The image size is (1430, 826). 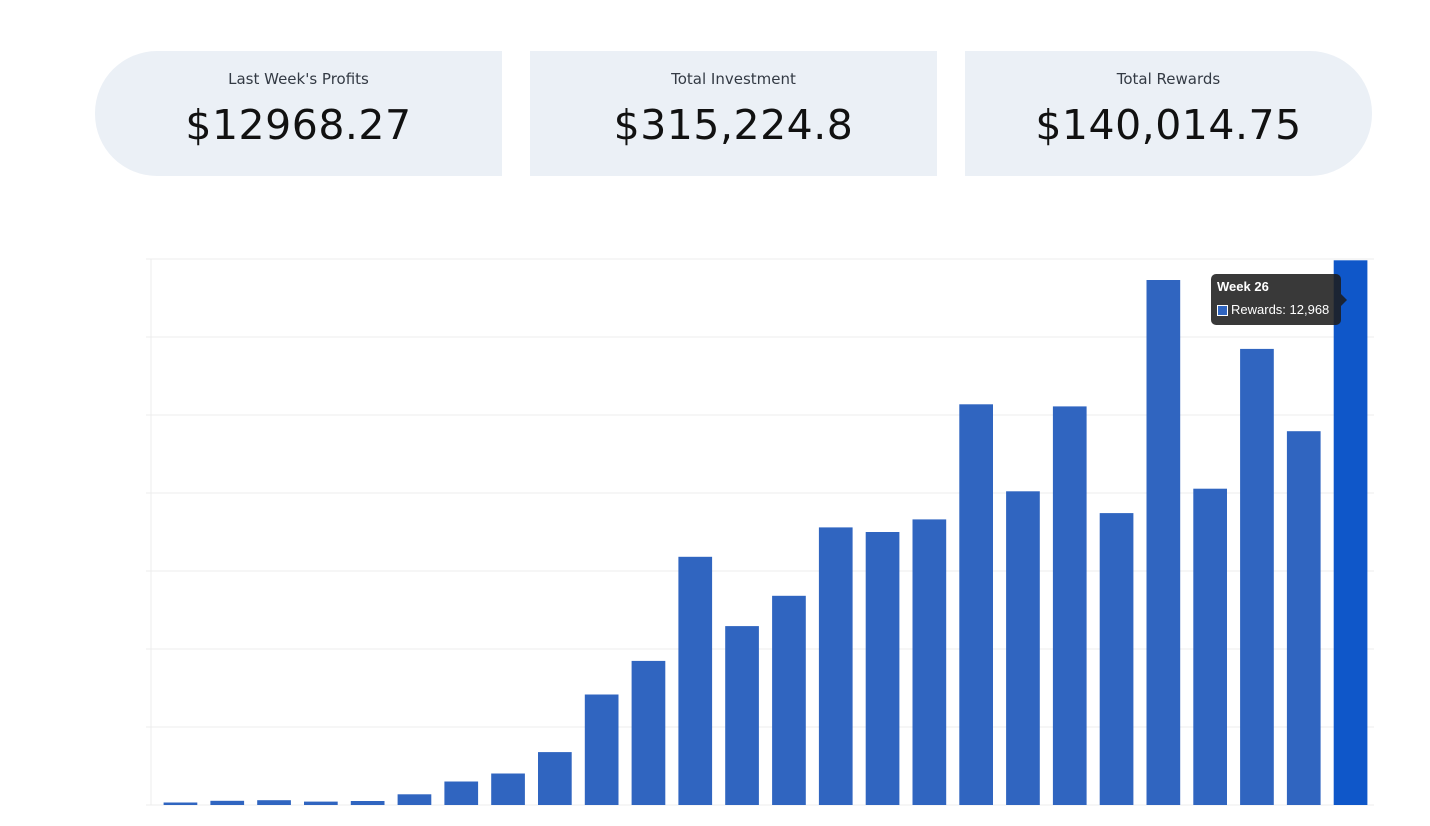 What do you see at coordinates (1243, 286) in the screenshot?
I see `tooltip-title: Week 26` at bounding box center [1243, 286].